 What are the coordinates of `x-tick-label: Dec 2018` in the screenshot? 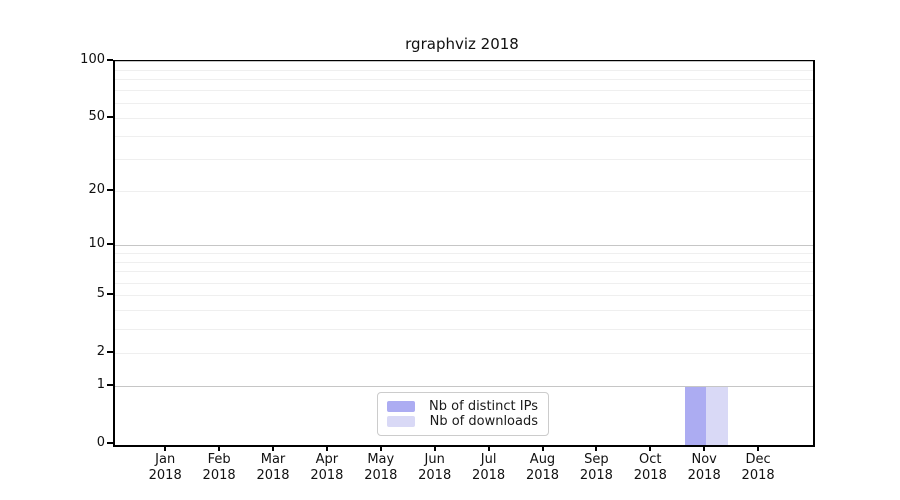 It's located at (758, 467).